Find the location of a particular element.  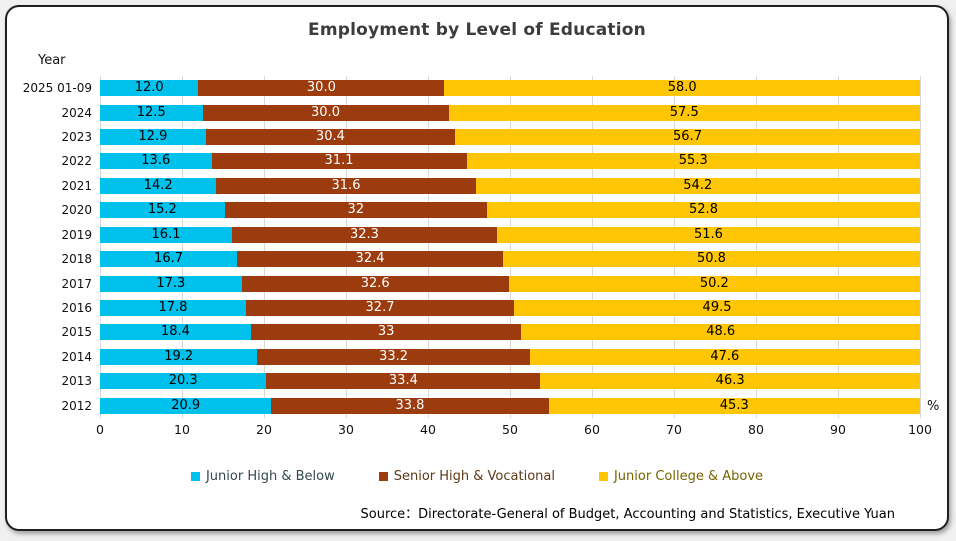

bar-segment: 12.9 is located at coordinates (153, 137).